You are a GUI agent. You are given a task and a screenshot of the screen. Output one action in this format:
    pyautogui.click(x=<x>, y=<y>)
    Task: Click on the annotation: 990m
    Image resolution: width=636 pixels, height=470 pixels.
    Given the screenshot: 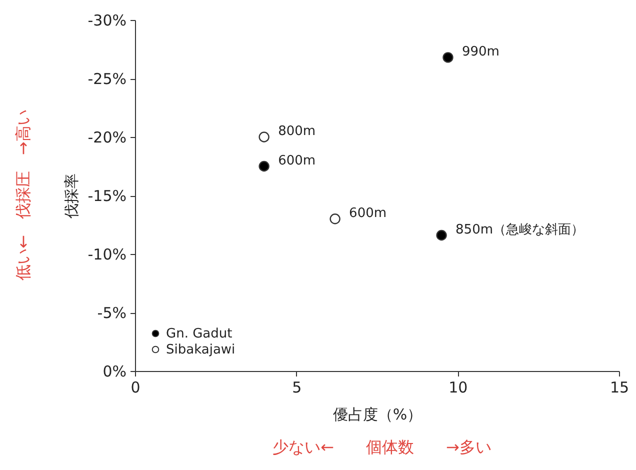 What is the action you would take?
    pyautogui.click(x=481, y=52)
    